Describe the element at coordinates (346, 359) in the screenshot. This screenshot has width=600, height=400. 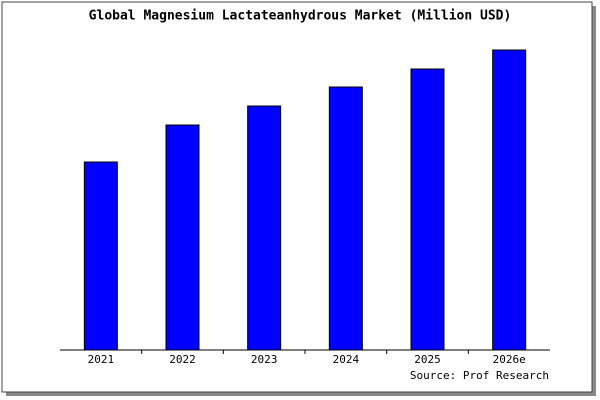
I see `x-tick-label: 2024` at that location.